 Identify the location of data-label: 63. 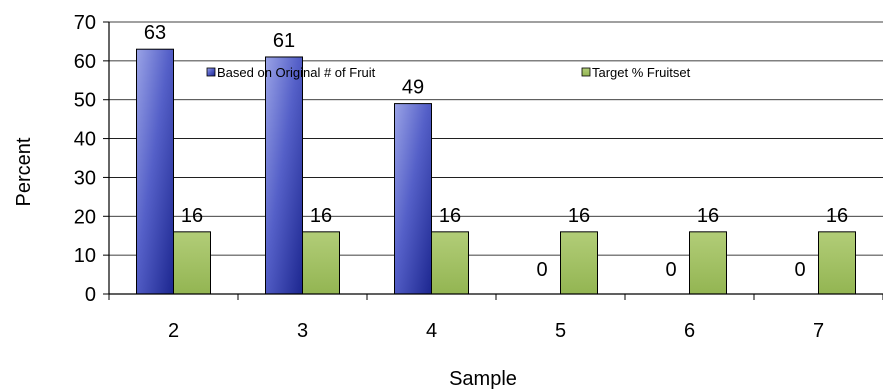
(155, 33).